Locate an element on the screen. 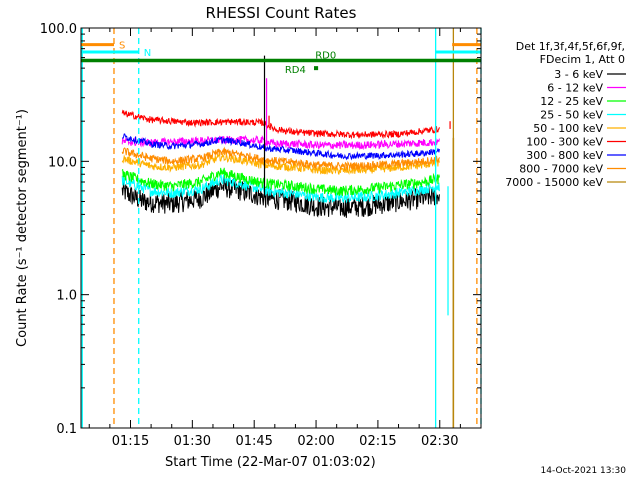 The width and height of the screenshot is (640, 480). x-axis-label: Start Time (22-Mar-07 01:03:02) is located at coordinates (270, 462).